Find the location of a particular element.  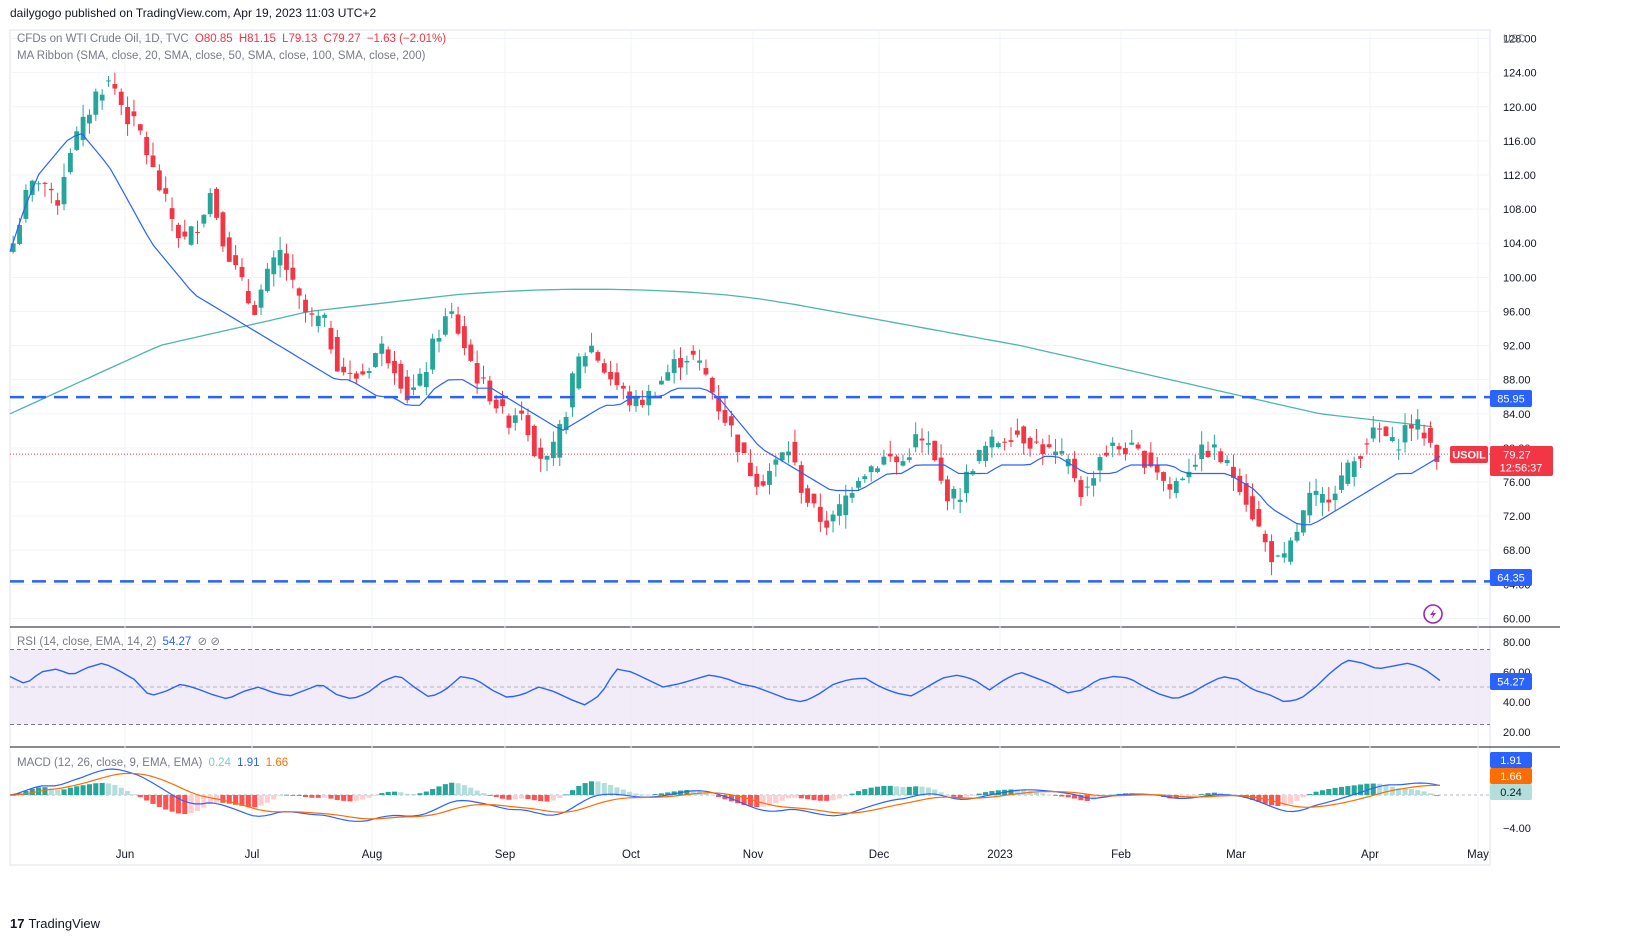

svg-text: 0.24 is located at coordinates (1510, 793).